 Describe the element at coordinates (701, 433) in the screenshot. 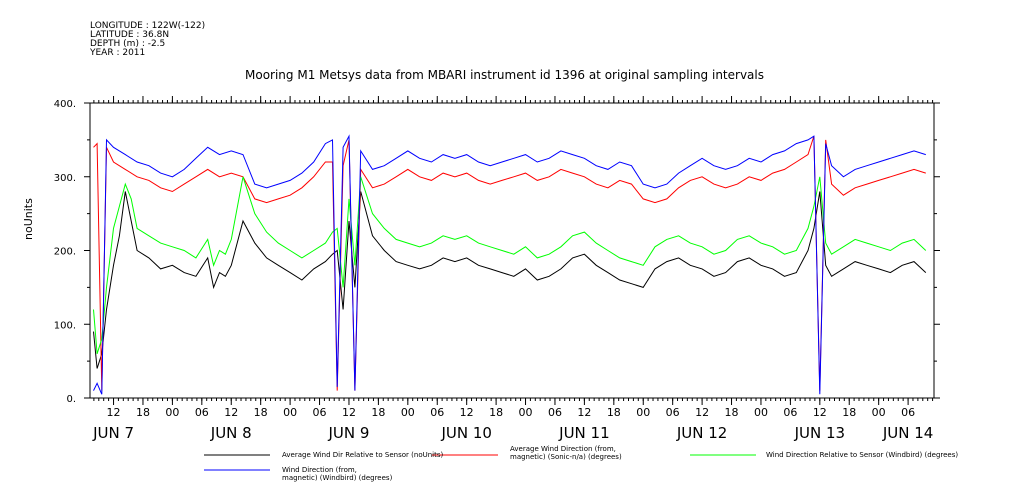

I see `day-label: JUN 12` at that location.